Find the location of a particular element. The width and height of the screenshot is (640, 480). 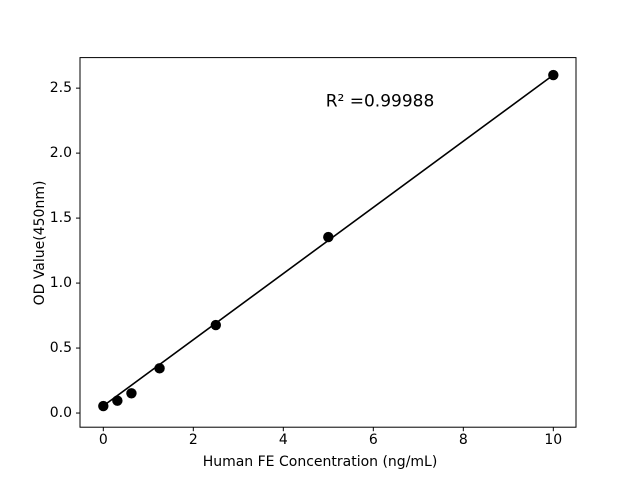

x-axis-label: Human FE Concentration (ng/mL) is located at coordinates (320, 462).